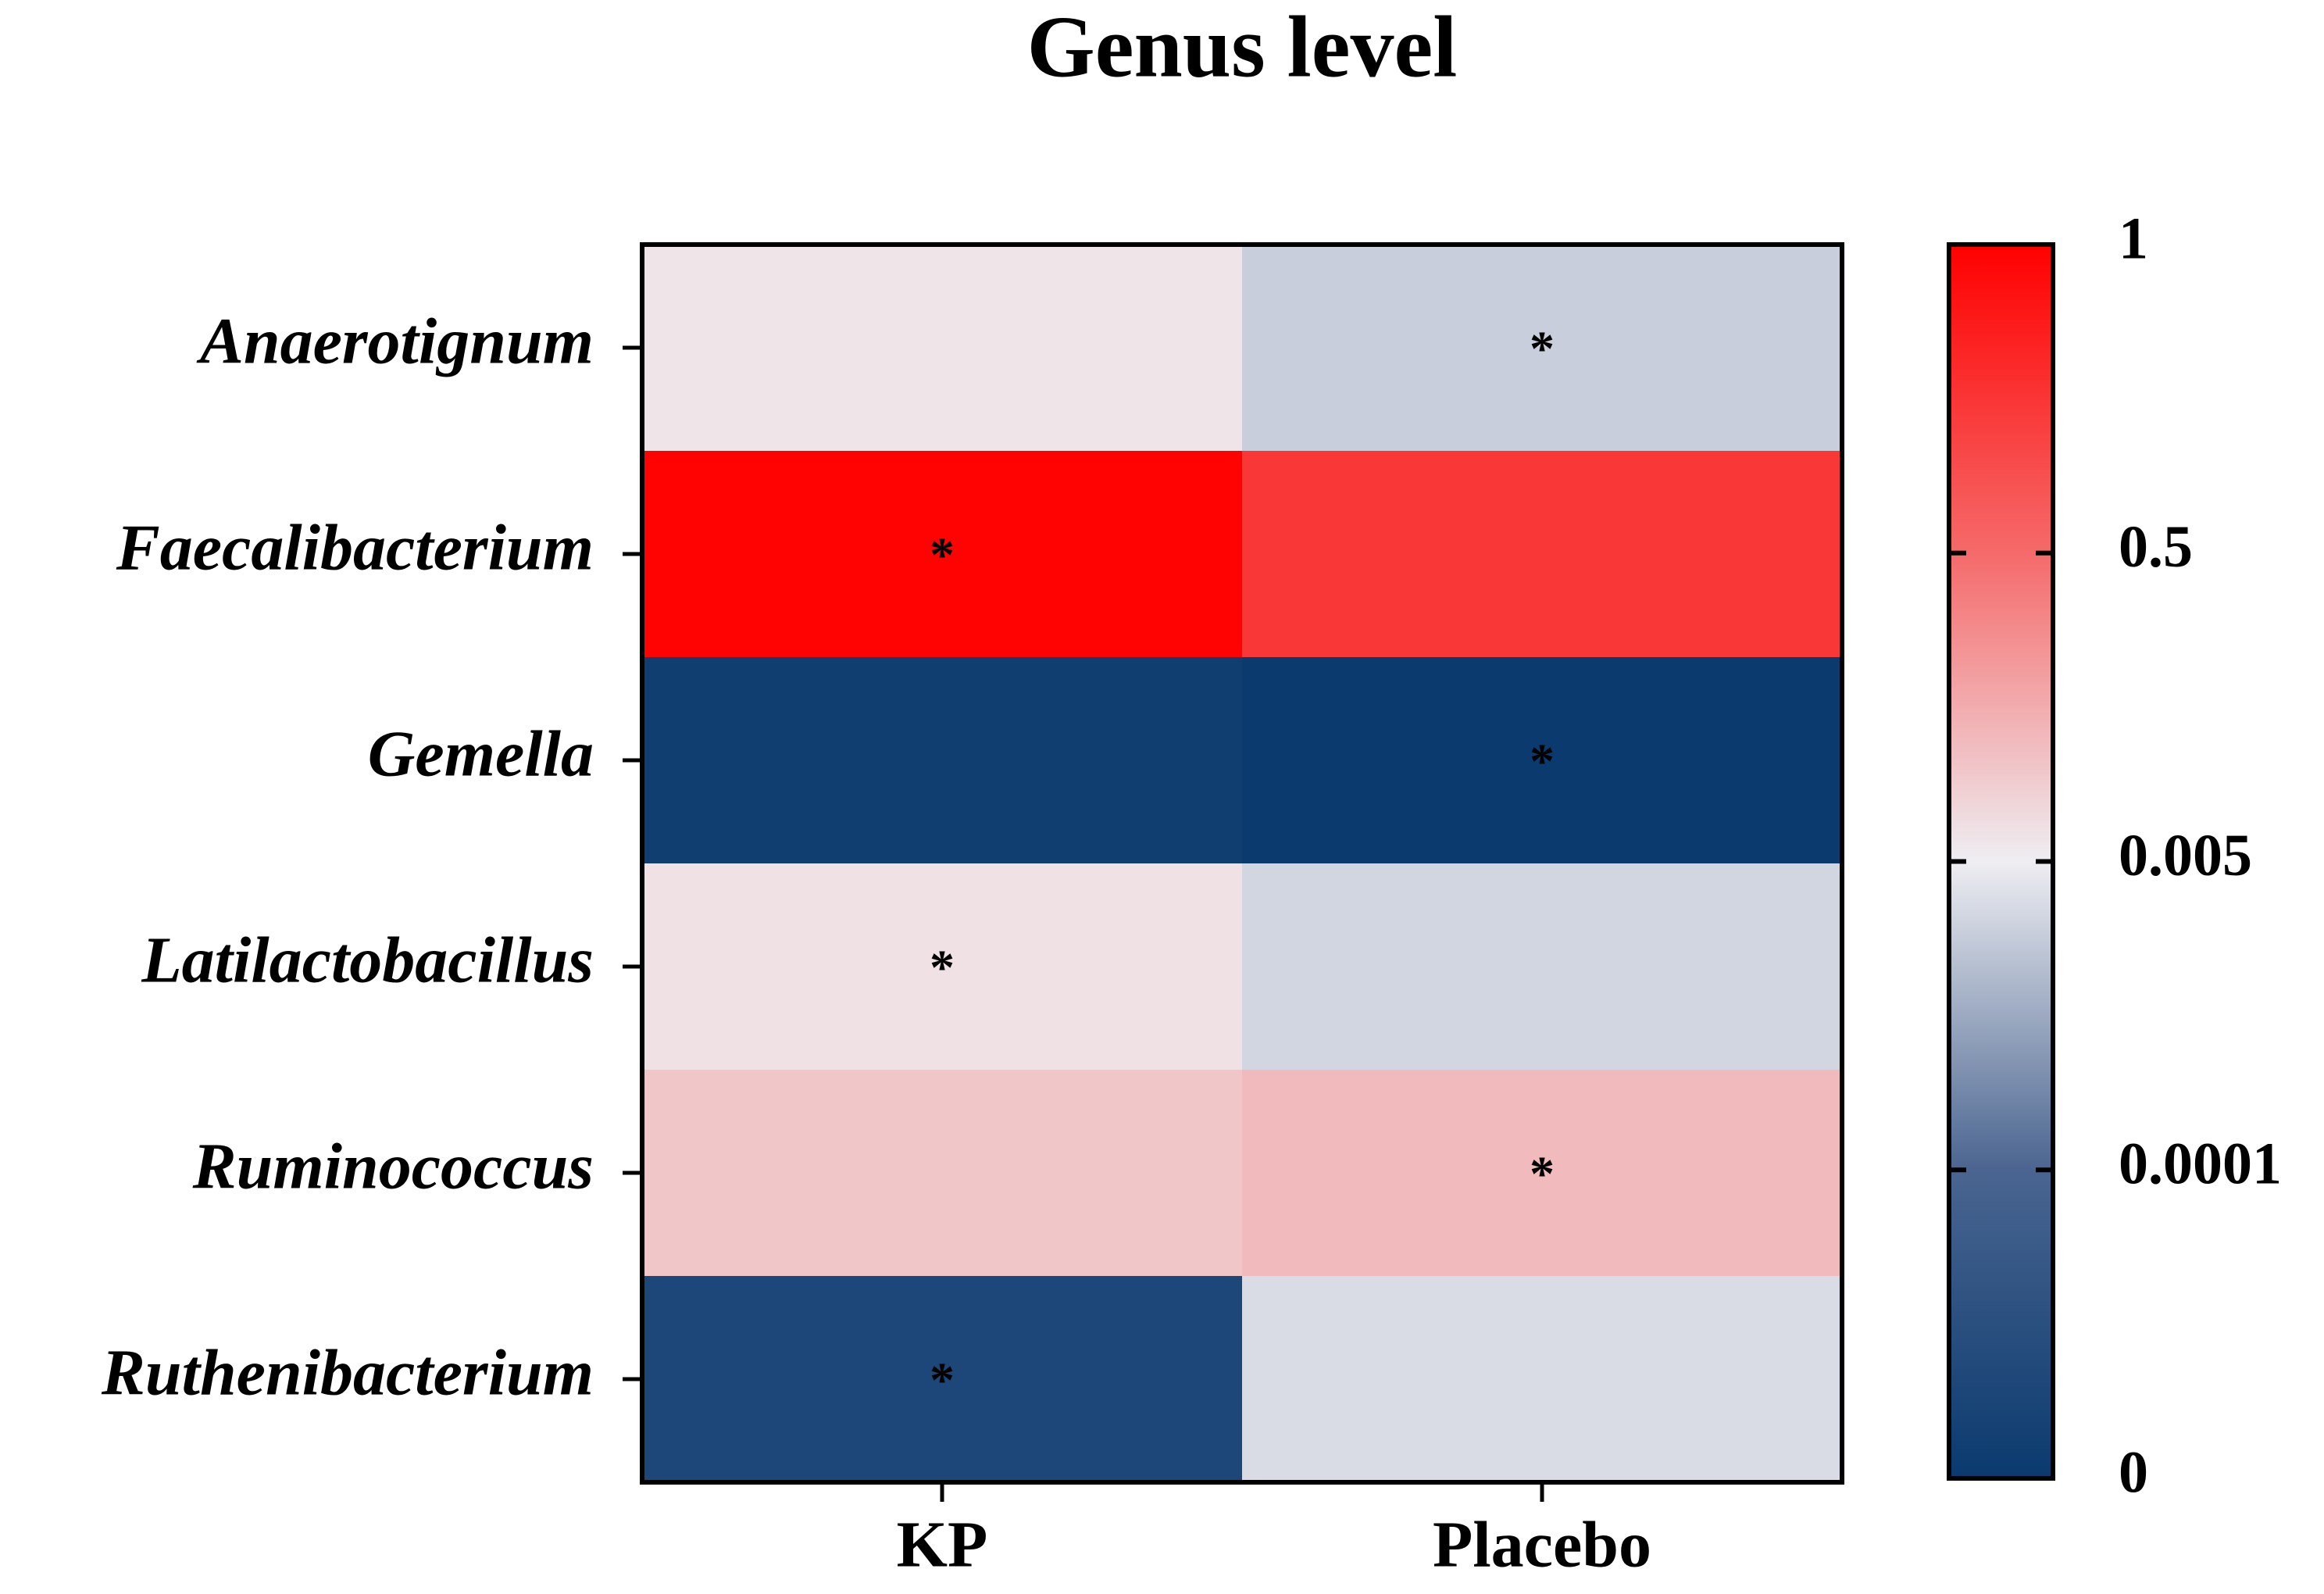 This screenshot has width=2324, height=1594. Describe the element at coordinates (393, 1166) in the screenshot. I see `row-label: Ruminococcus` at that location.